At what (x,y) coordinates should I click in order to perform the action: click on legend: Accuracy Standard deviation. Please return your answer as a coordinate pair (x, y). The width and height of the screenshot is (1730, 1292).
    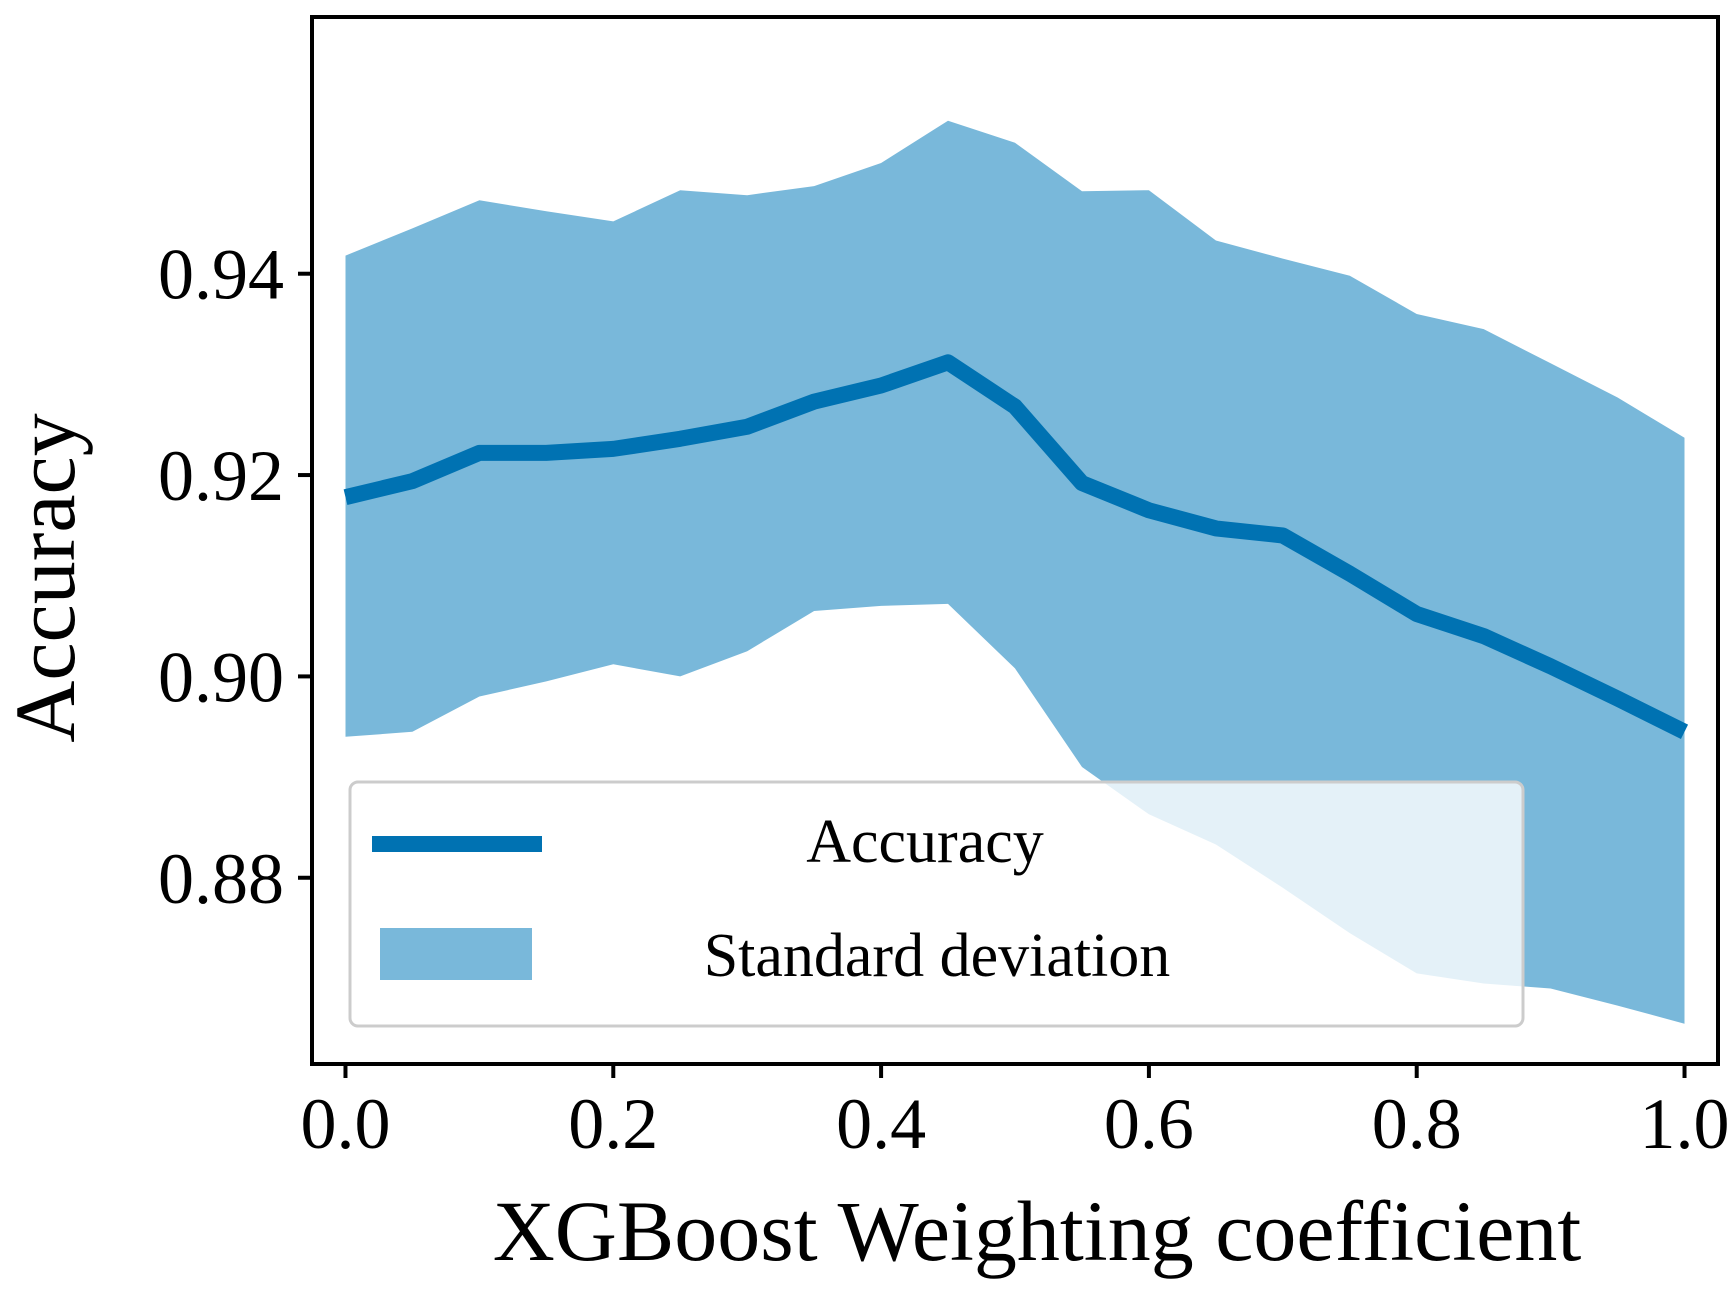
    Looking at the image, I should click on (936, 904).